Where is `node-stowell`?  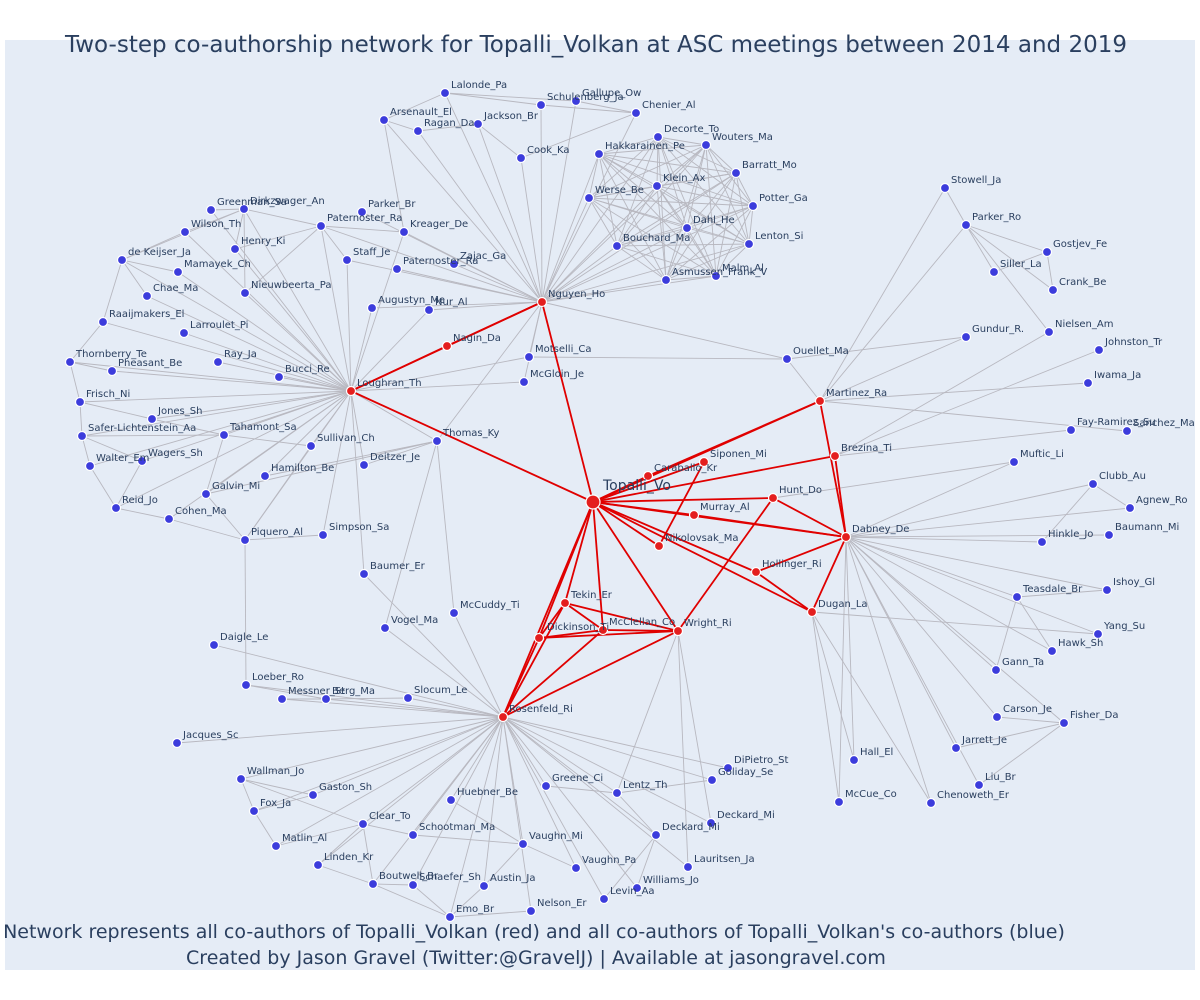
node-stowell is located at coordinates (945, 188).